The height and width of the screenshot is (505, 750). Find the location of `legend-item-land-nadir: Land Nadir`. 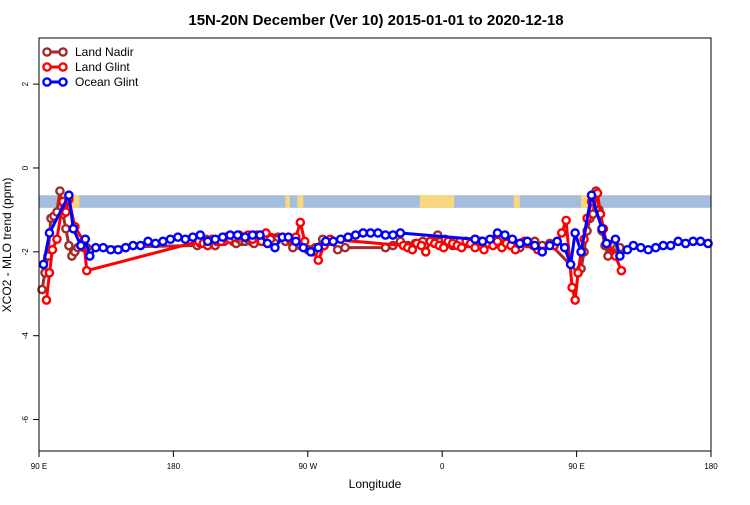

legend-item-land-nadir: Land Nadir is located at coordinates (88, 52).